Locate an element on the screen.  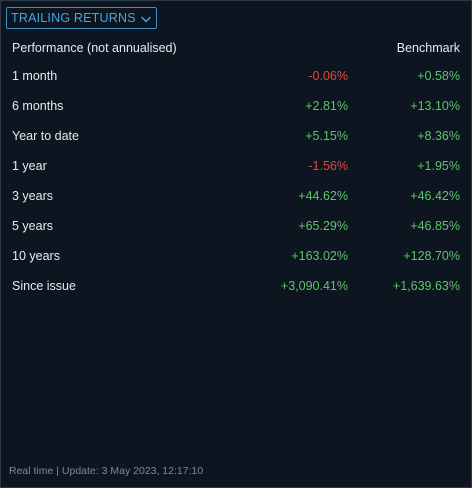
fund-return: -1.56% is located at coordinates (328, 166).